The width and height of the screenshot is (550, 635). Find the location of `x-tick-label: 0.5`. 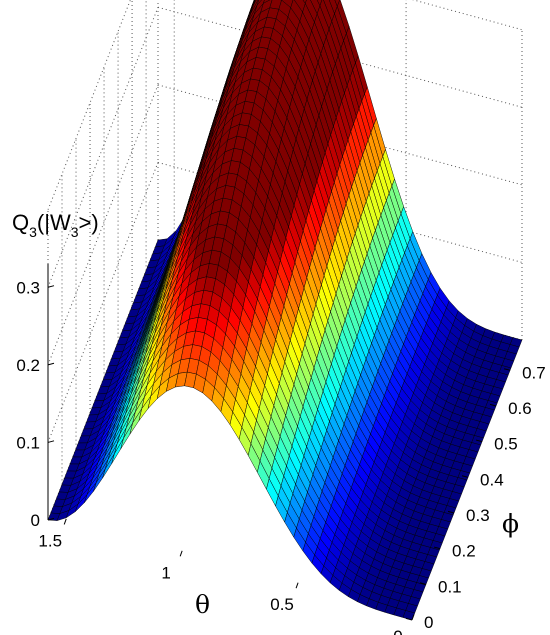

x-tick-label: 0.5 is located at coordinates (282, 604).